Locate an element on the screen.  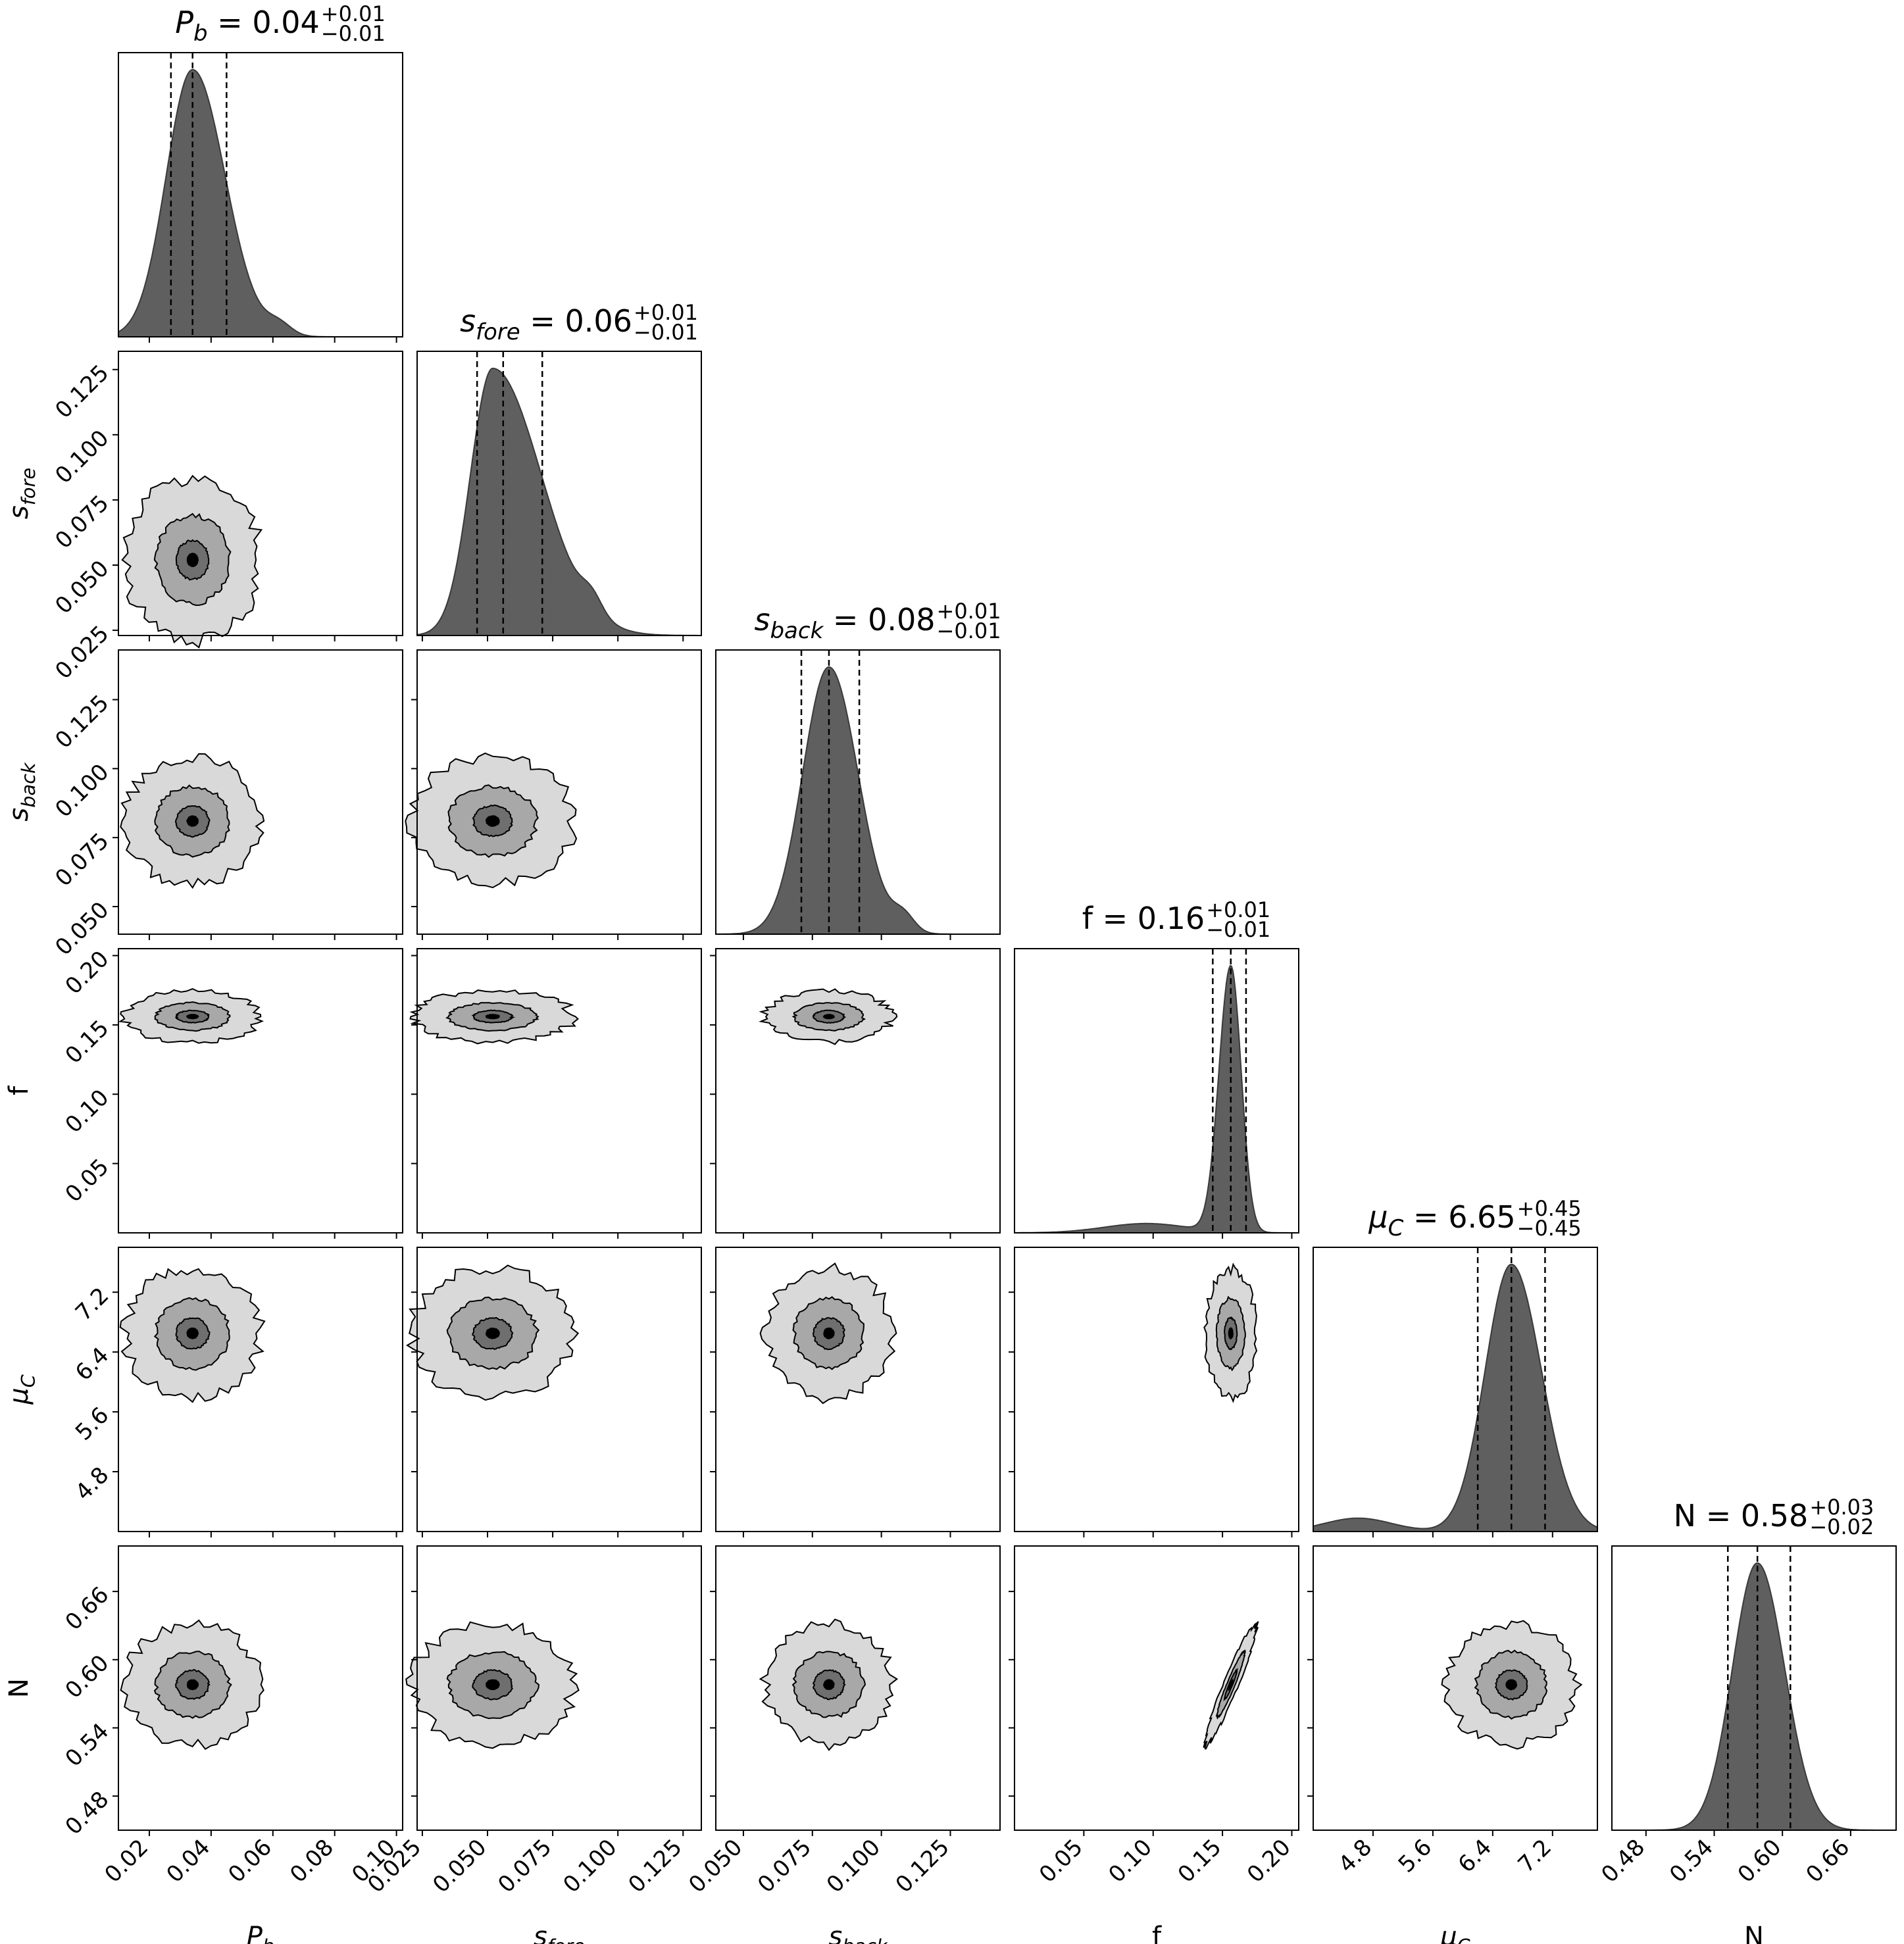
y-axis-label-N: N is located at coordinates (19, 1688).